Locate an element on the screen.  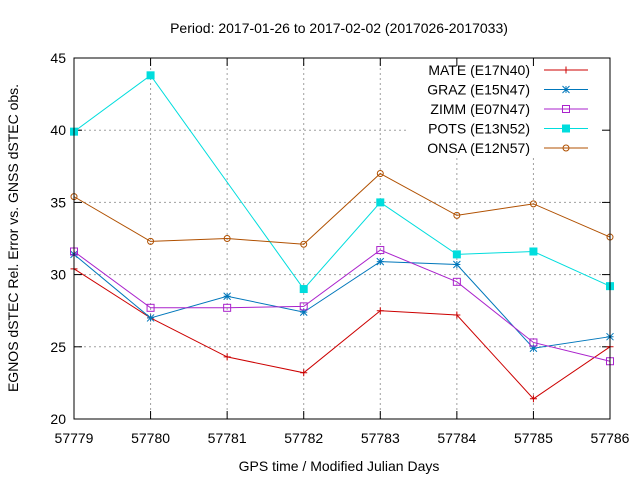
y-tick-label: 25 is located at coordinates (58, 347).